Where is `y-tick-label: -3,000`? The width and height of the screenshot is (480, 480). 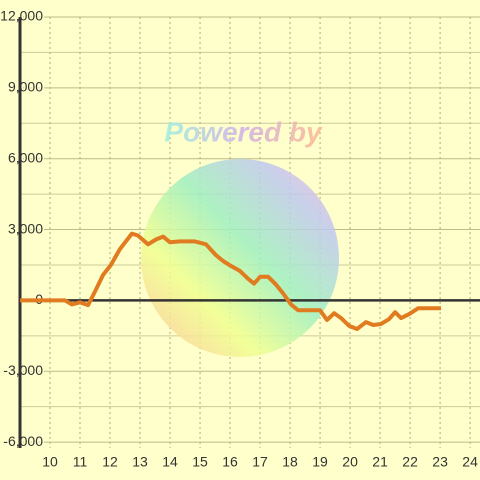
y-tick-label: -3,000 is located at coordinates (23, 370).